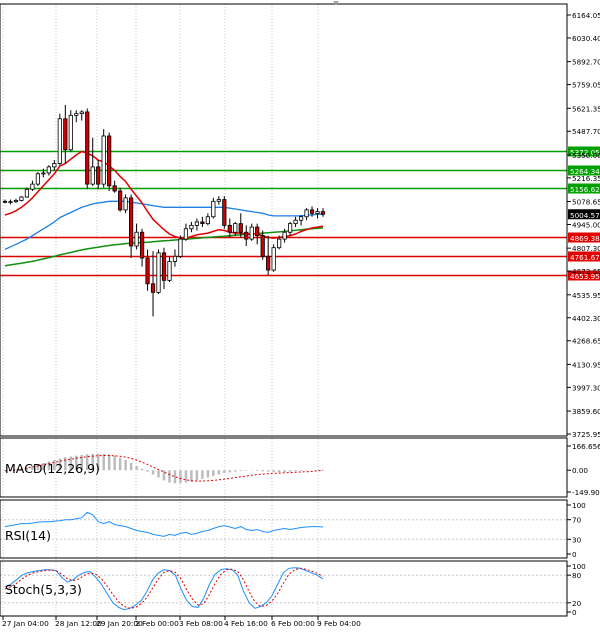 This screenshot has width=600, height=633. What do you see at coordinates (164, 247) in the screenshot?
I see `ma-slow-line` at bounding box center [164, 247].